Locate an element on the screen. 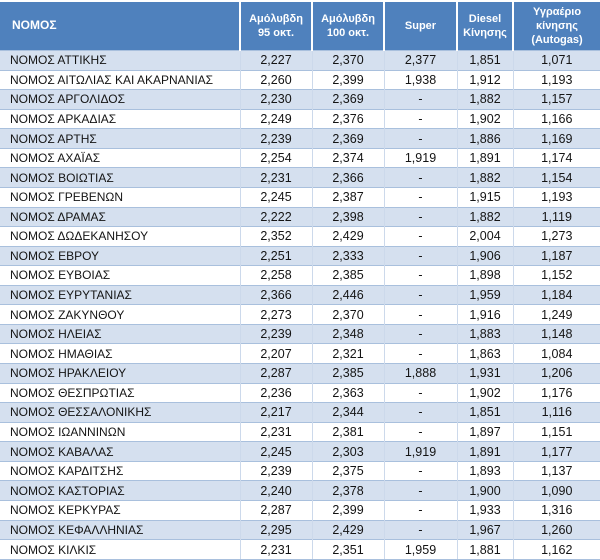 Image resolution: width=600 pixels, height=560 pixels. table-row: ΝΟΜΟΣ ΔΩΔΕΚΑΝΗΣΟΥ 2,352 2,429-2,004 1,273 is located at coordinates (300, 236).